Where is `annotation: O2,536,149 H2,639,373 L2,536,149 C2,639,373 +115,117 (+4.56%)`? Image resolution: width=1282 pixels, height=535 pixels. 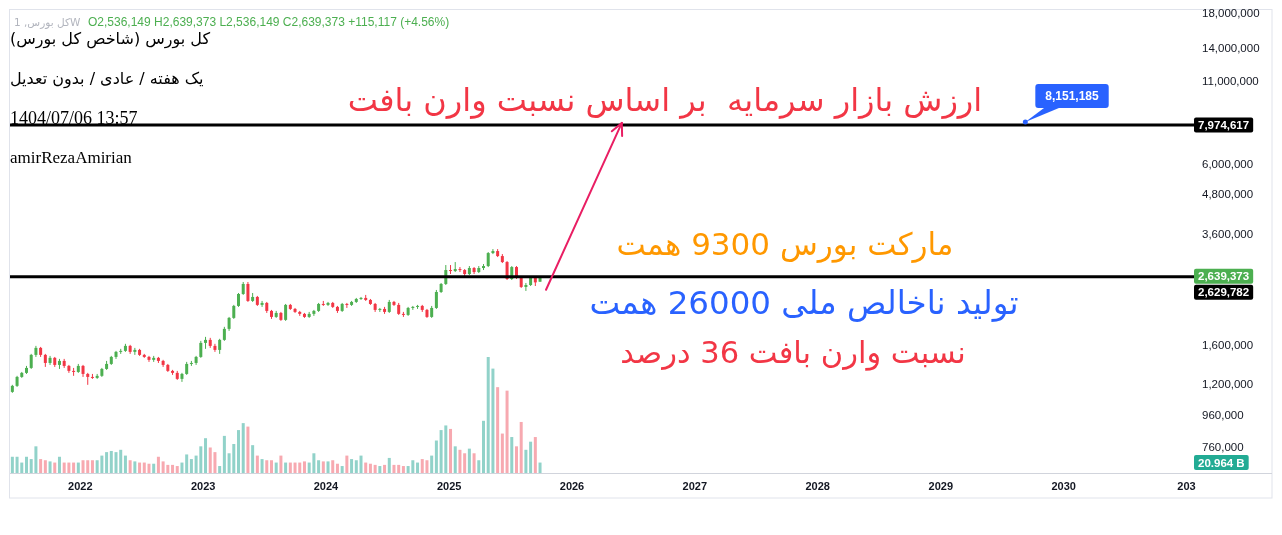 annotation: O2,536,149 H2,639,373 L2,536,149 C2,639,373 +115,117 (+4.56%) is located at coordinates (269, 22).